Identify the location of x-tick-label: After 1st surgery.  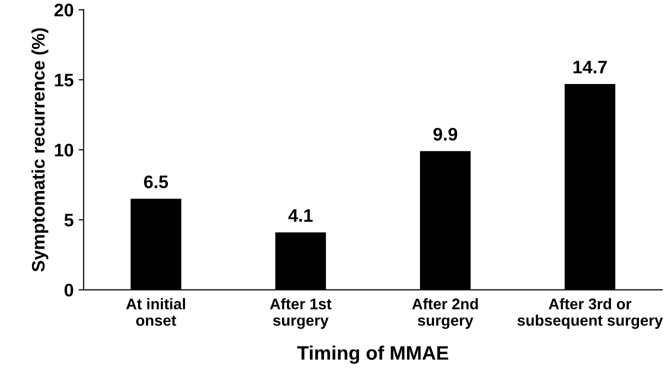
(301, 313).